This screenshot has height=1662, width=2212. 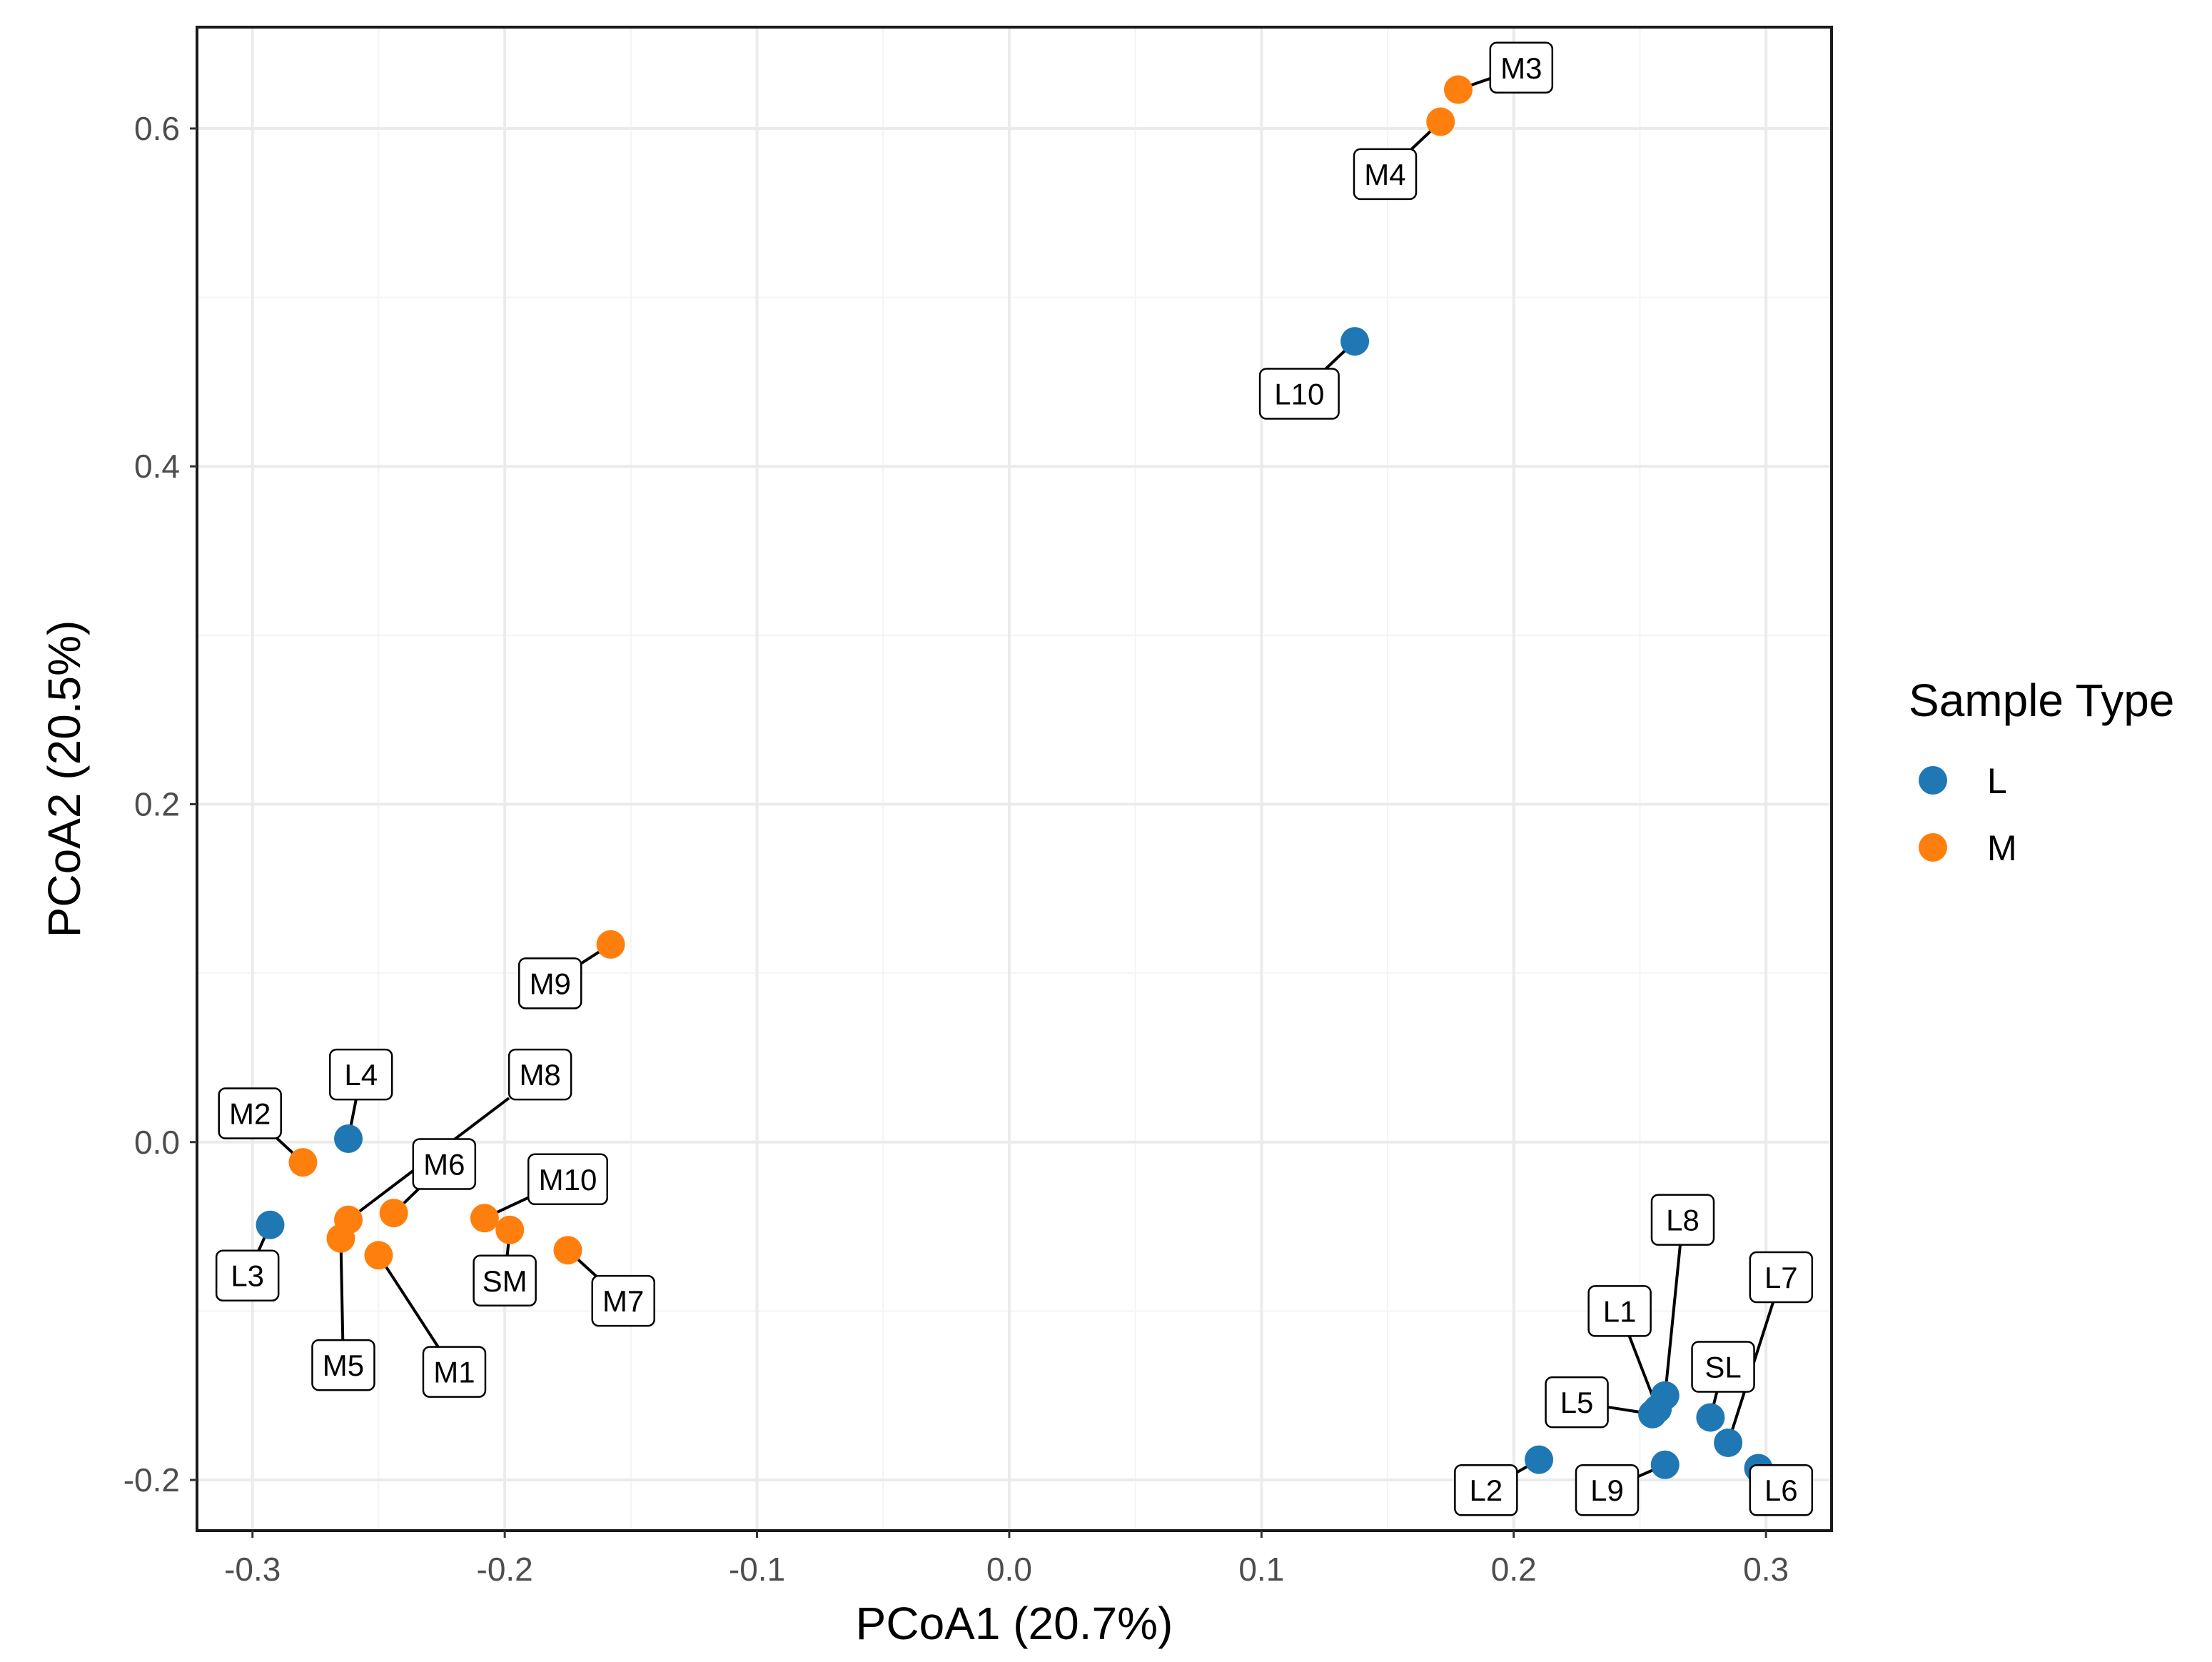 I want to click on y-tick-label: 0.6, so click(x=157, y=128).